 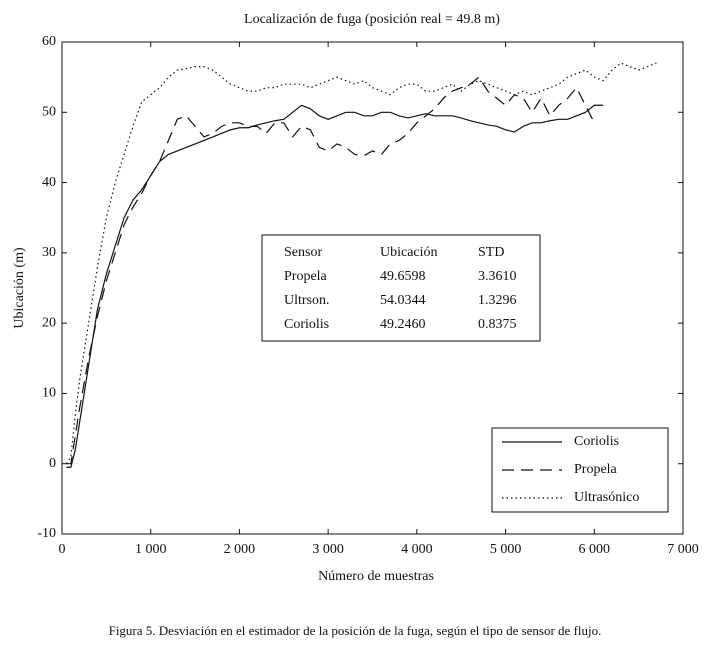 I want to click on x-tick-label: 3 000, so click(x=328, y=549).